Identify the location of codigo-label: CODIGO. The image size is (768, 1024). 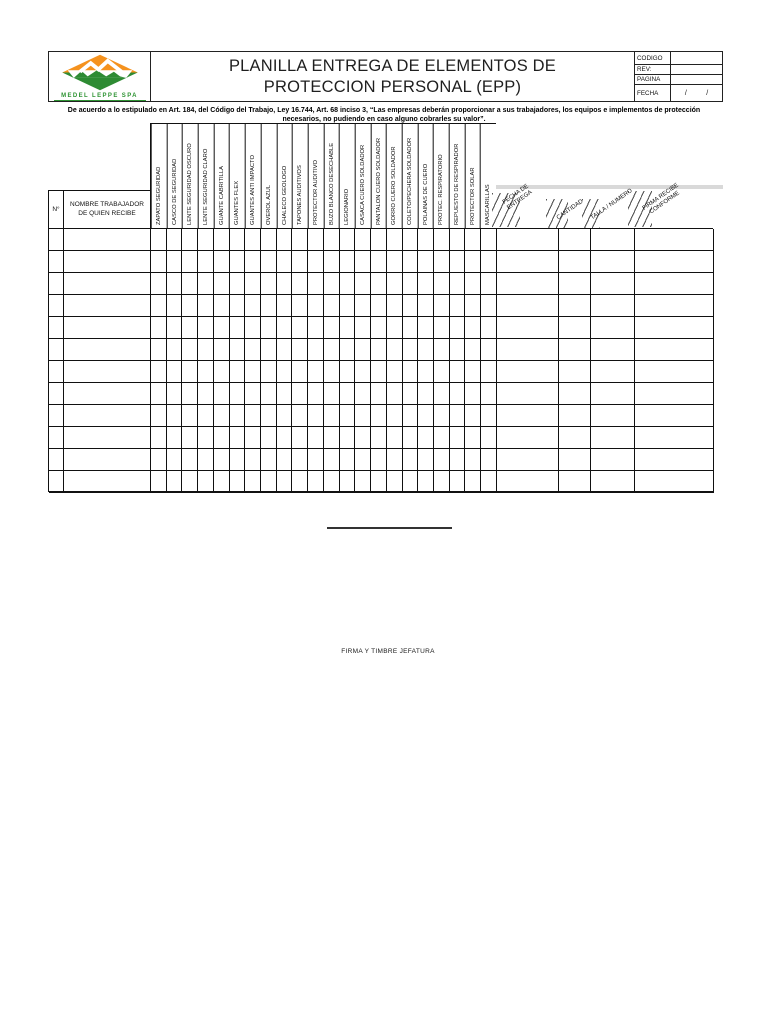
(653, 58).